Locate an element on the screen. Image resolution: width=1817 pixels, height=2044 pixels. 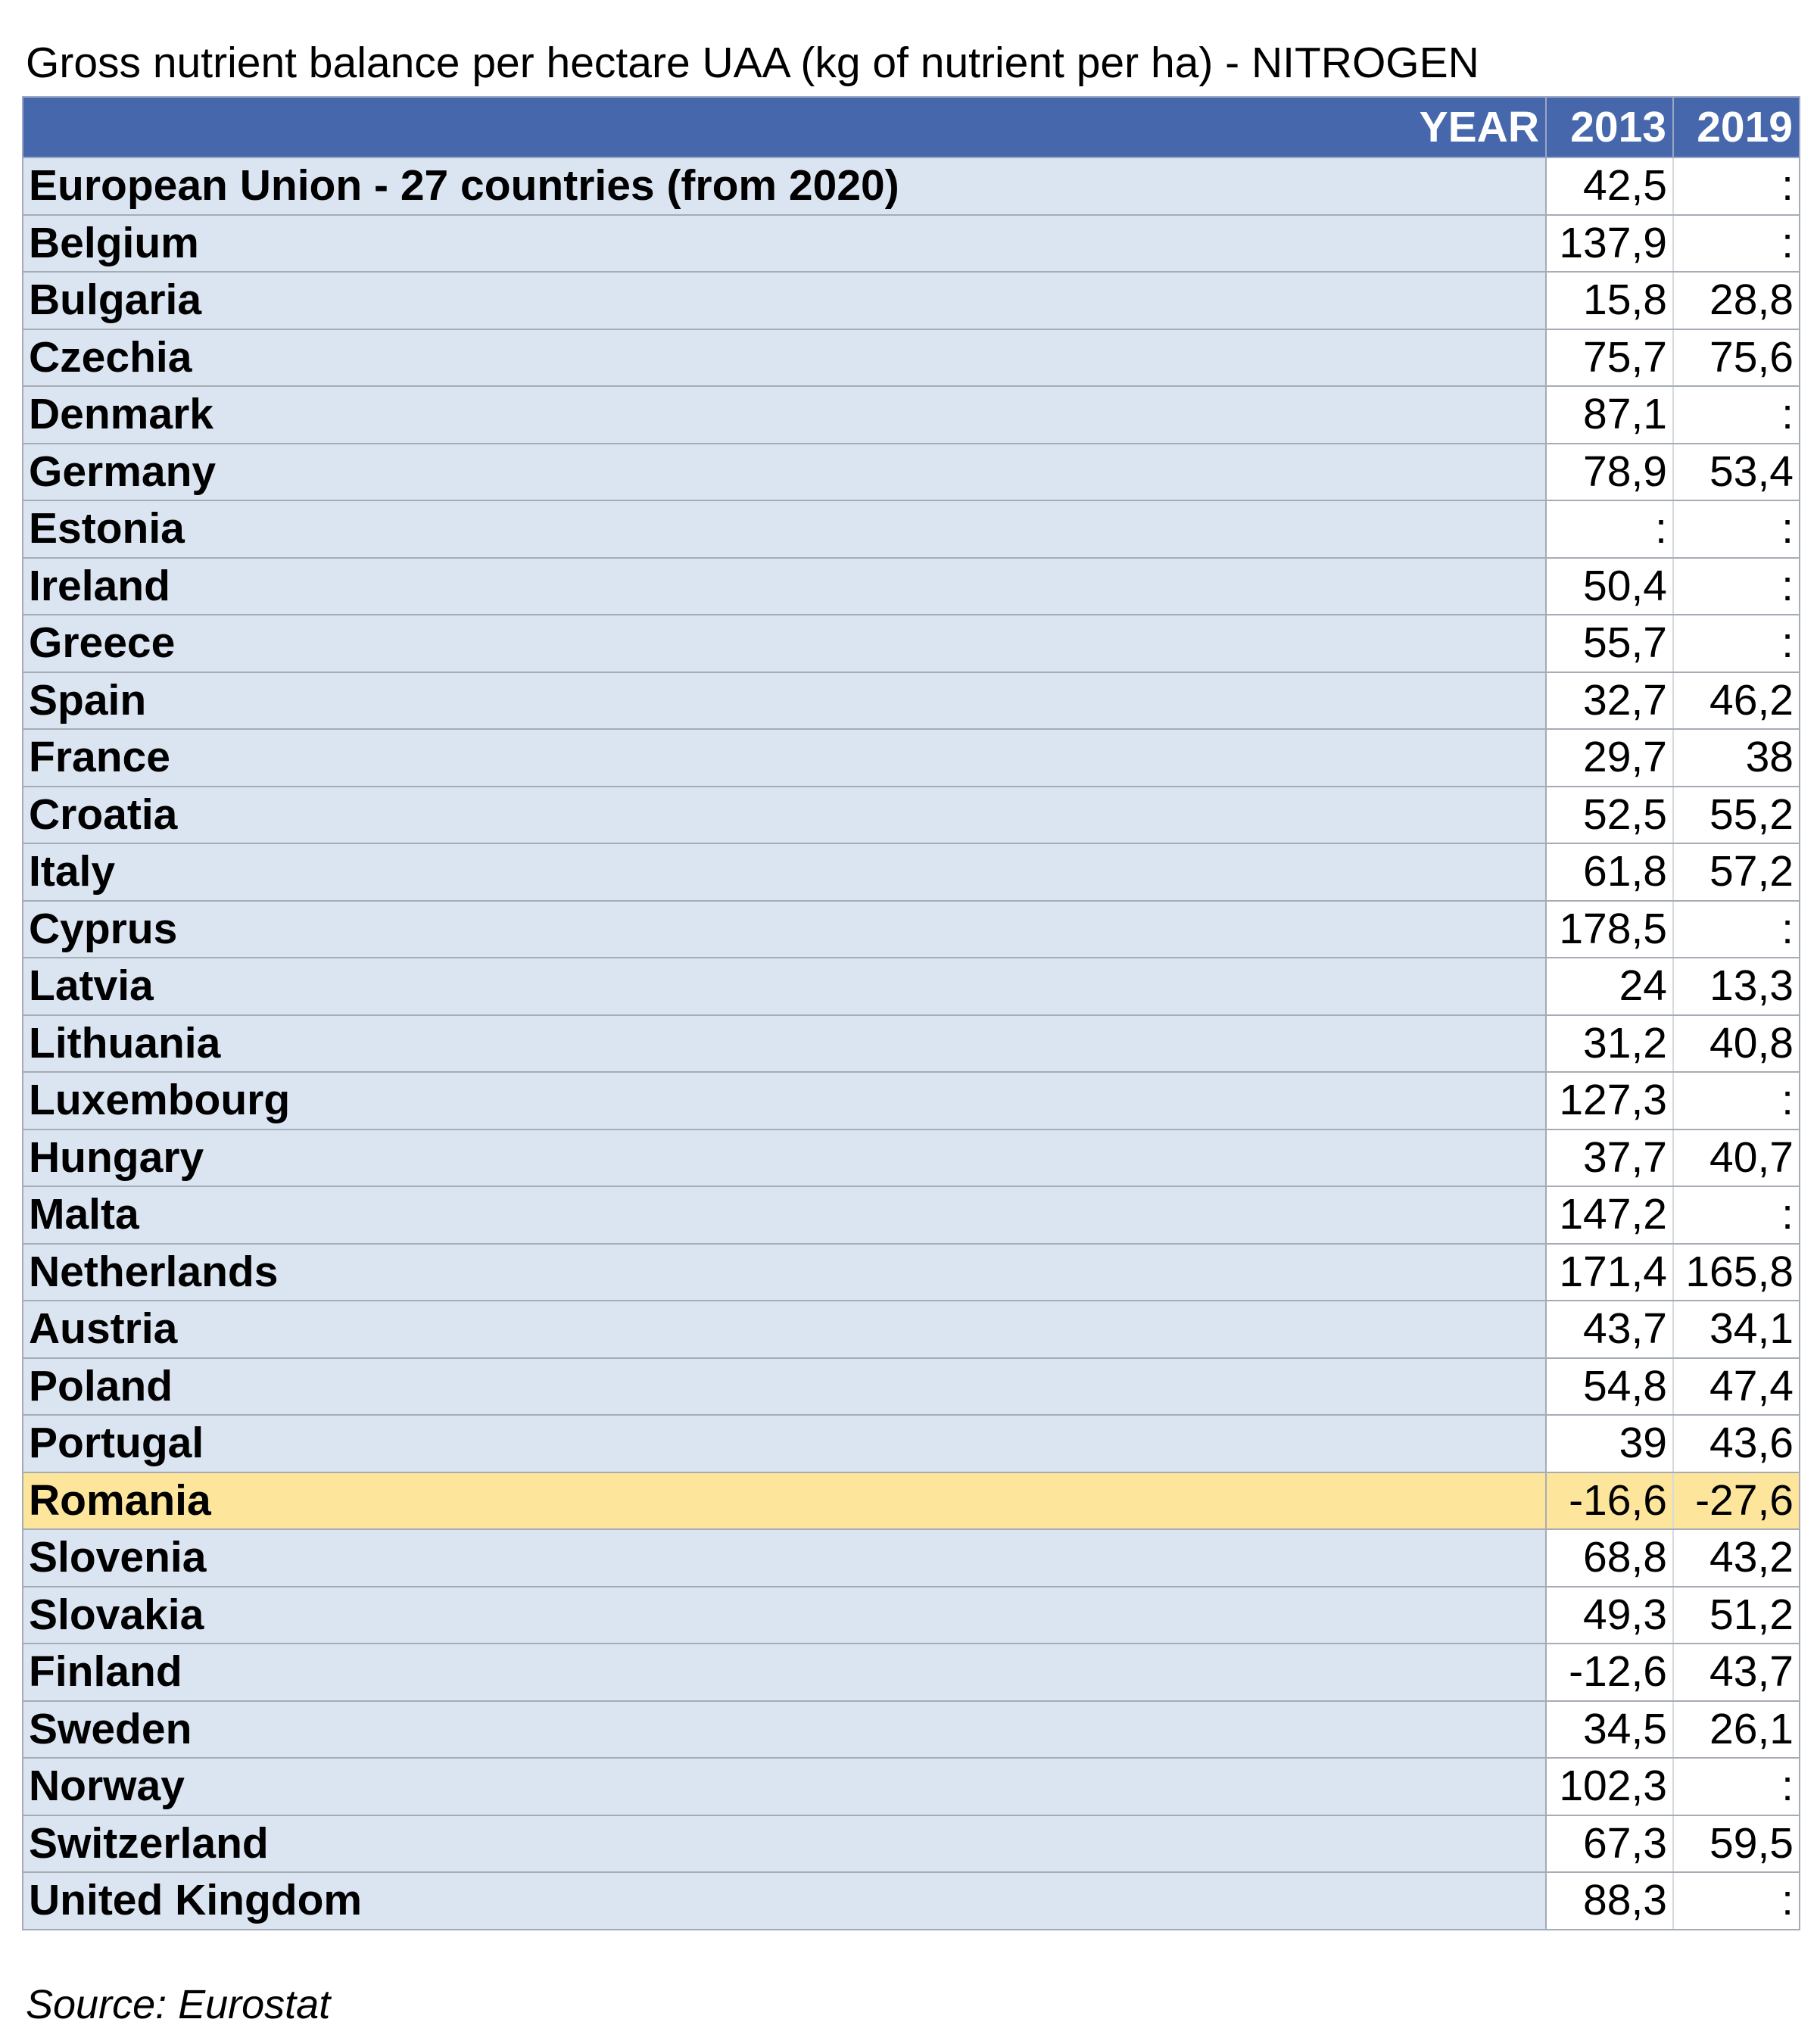
country-name-cell: Belgium is located at coordinates (785, 243).